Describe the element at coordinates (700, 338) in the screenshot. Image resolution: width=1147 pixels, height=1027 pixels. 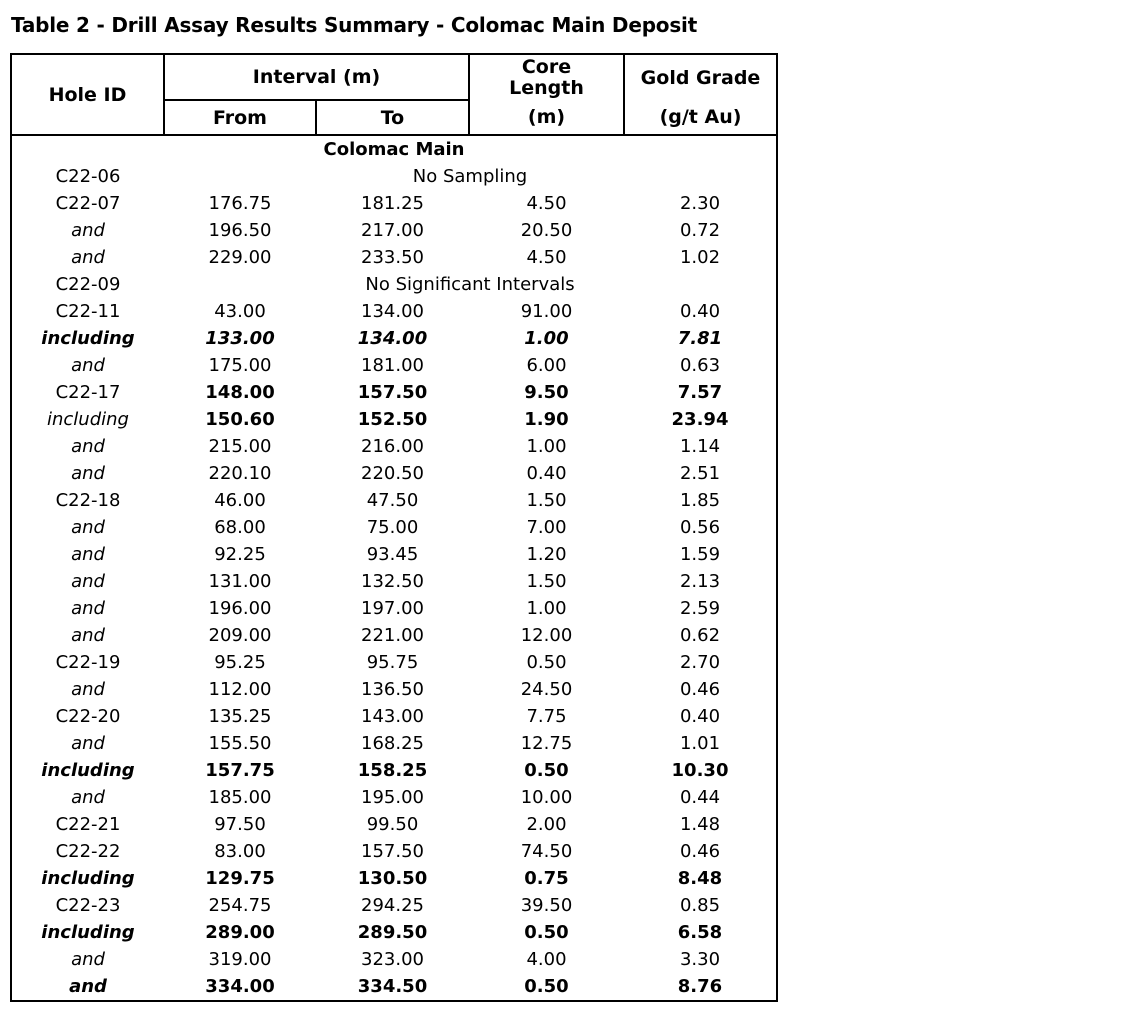
I see `gold-grade-cell: 7.81` at that location.